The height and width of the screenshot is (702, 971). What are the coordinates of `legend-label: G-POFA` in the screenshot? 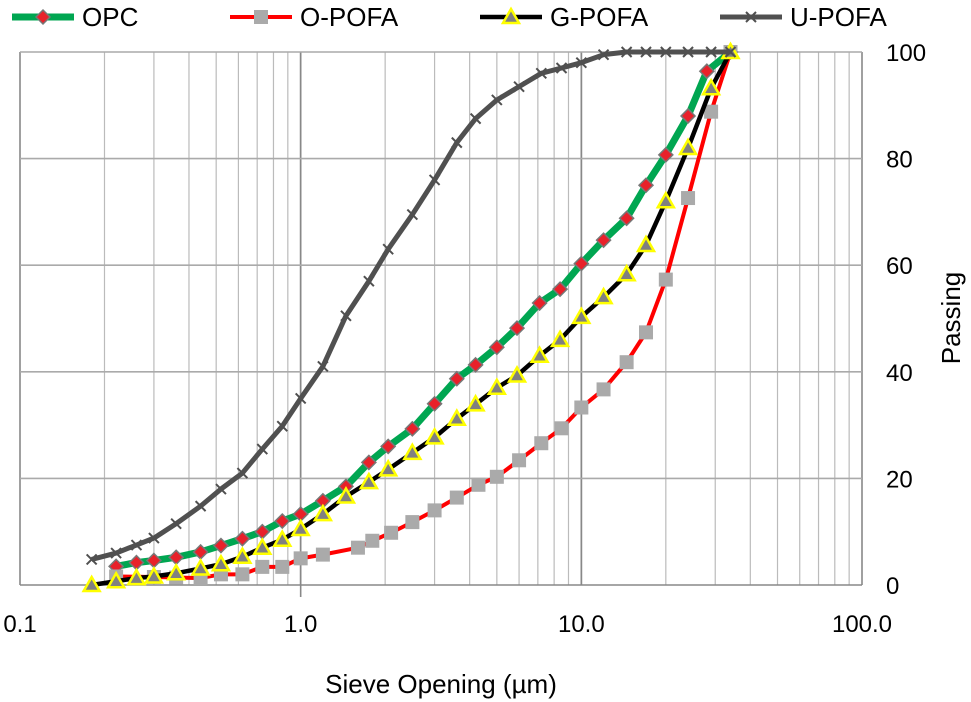 It's located at (599, 17).